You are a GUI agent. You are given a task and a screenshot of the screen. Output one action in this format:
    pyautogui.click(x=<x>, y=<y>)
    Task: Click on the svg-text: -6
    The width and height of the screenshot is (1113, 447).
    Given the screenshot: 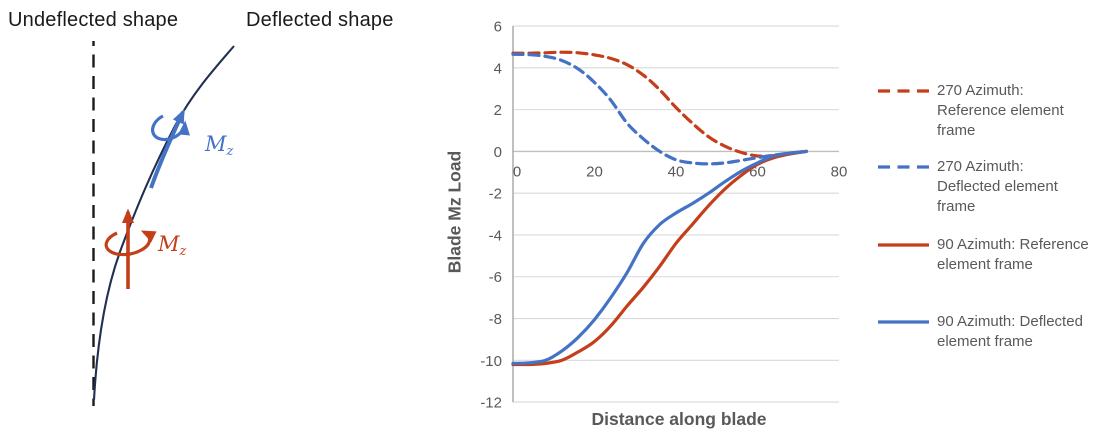 What is the action you would take?
    pyautogui.click(x=495, y=277)
    